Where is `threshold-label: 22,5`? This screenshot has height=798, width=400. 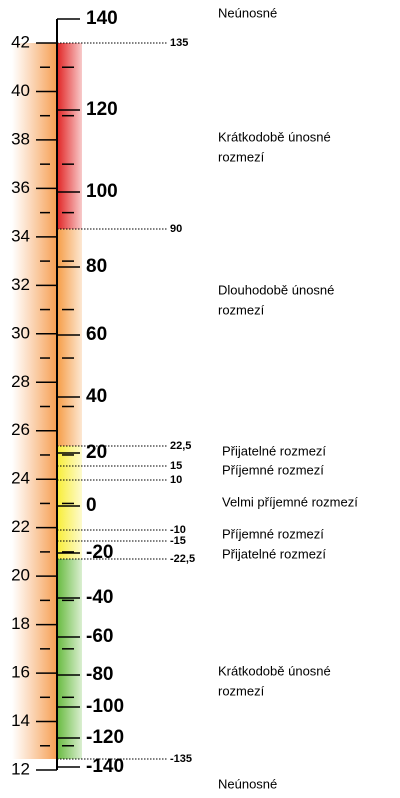 threshold-label: 22,5 is located at coordinates (180, 446).